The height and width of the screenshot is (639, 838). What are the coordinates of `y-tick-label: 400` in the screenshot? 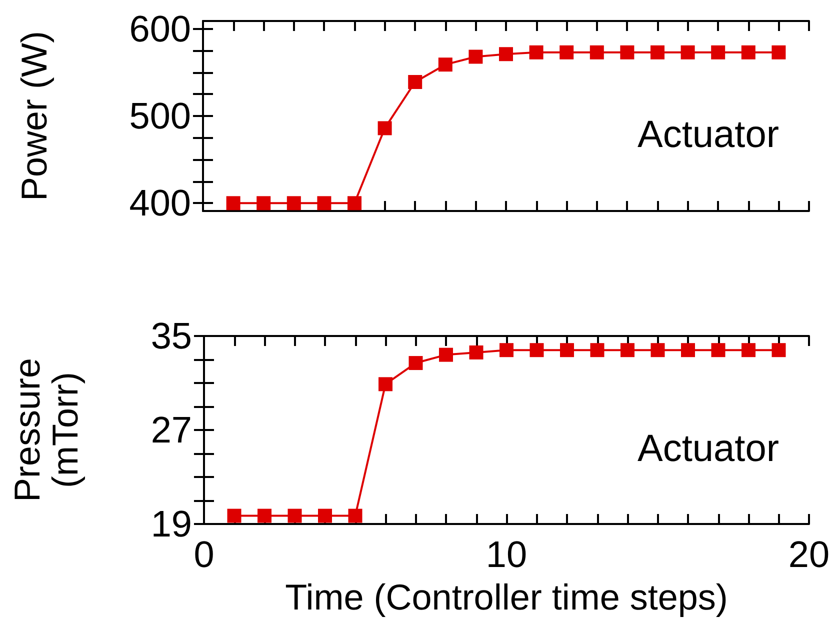 It's located at (160, 203).